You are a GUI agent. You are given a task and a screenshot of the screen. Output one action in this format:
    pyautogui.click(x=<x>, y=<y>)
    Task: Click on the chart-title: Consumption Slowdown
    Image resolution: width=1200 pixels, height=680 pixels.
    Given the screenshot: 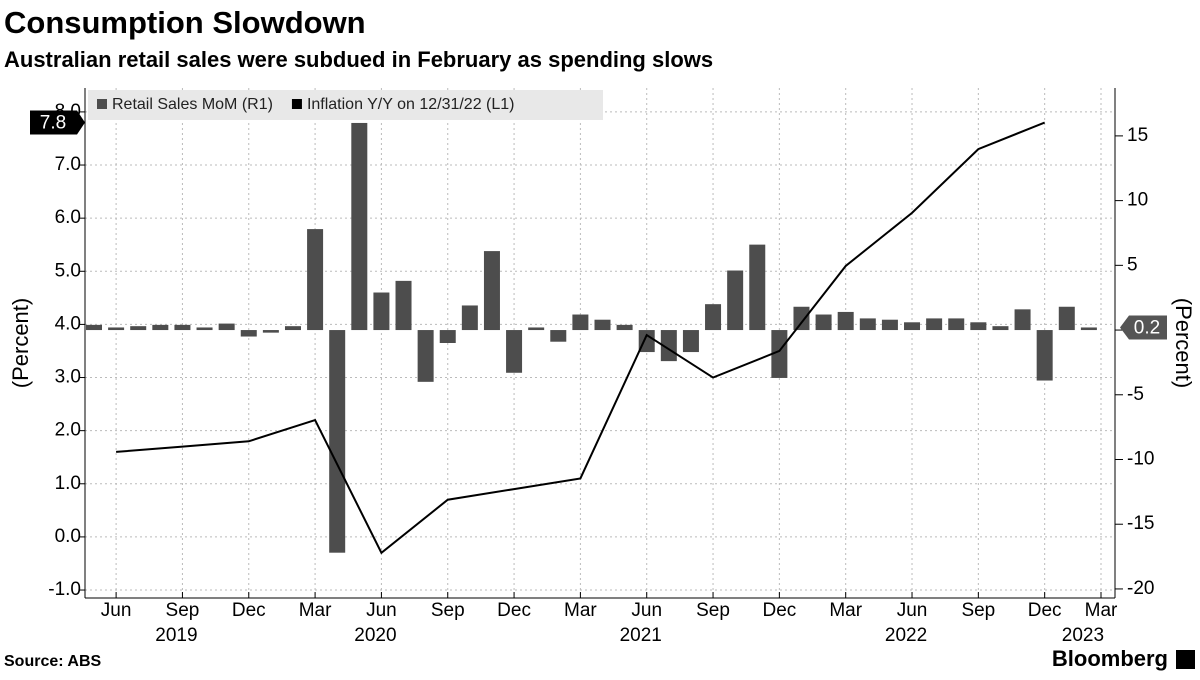 What is the action you would take?
    pyautogui.click(x=185, y=22)
    